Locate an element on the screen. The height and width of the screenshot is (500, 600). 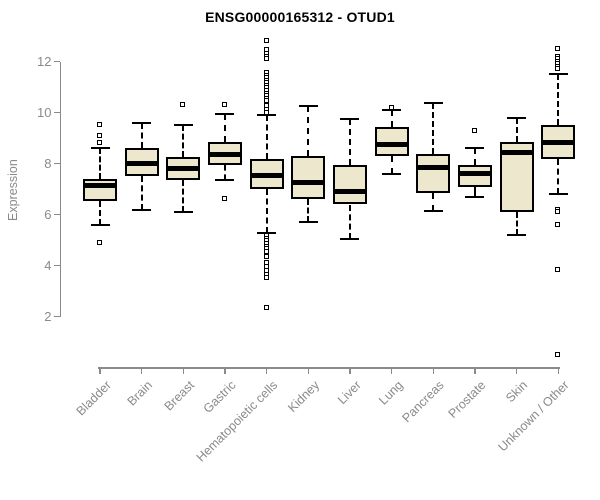
box-pancreas is located at coordinates (433, 173).